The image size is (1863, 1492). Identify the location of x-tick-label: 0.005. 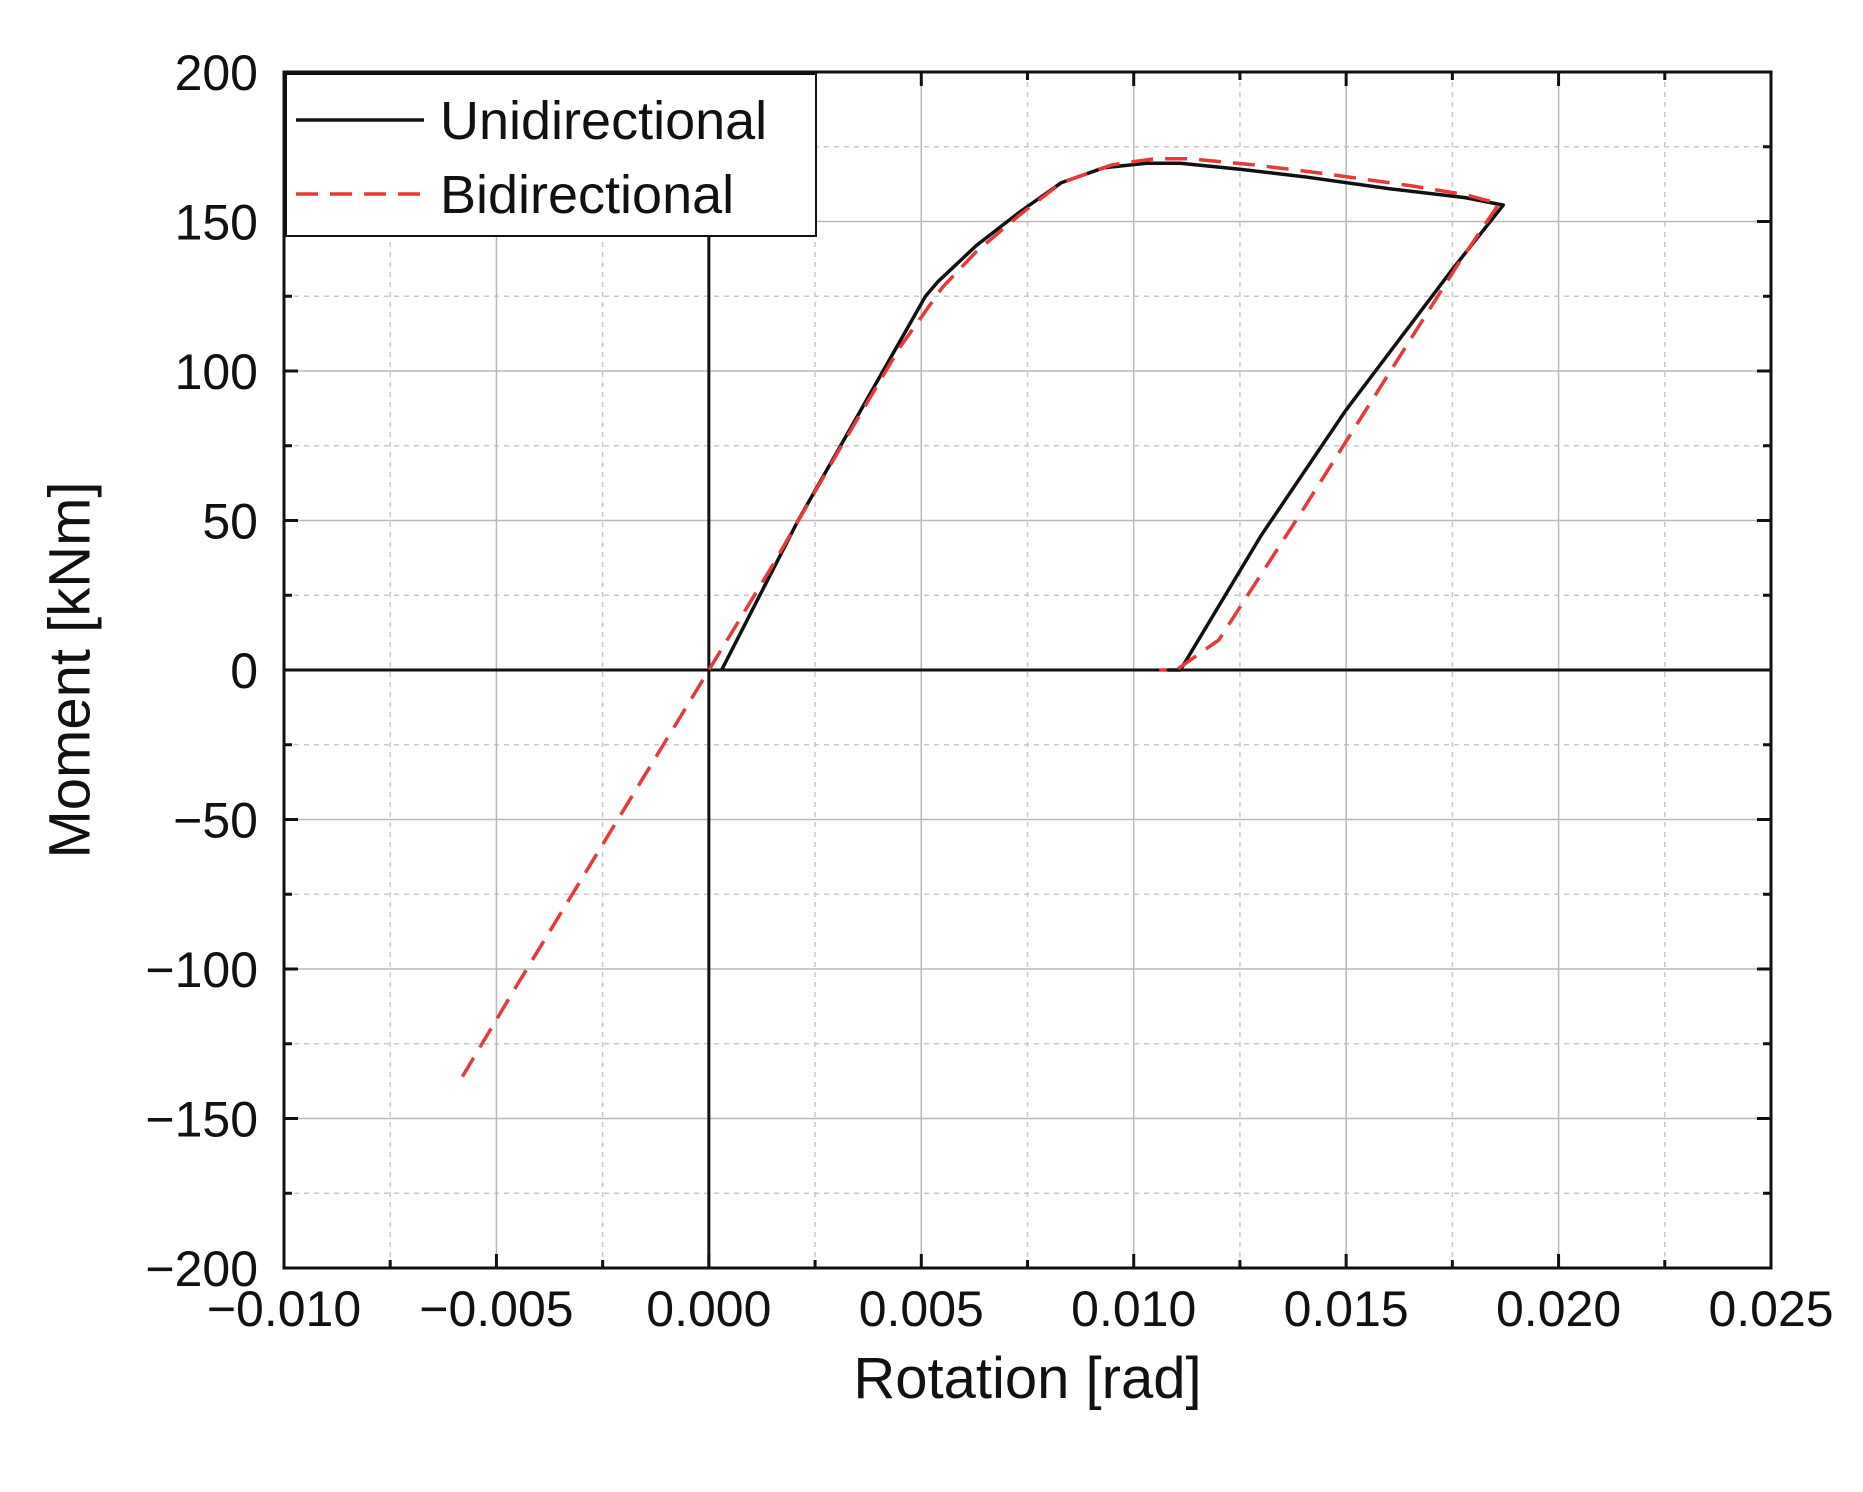
(921, 1309).